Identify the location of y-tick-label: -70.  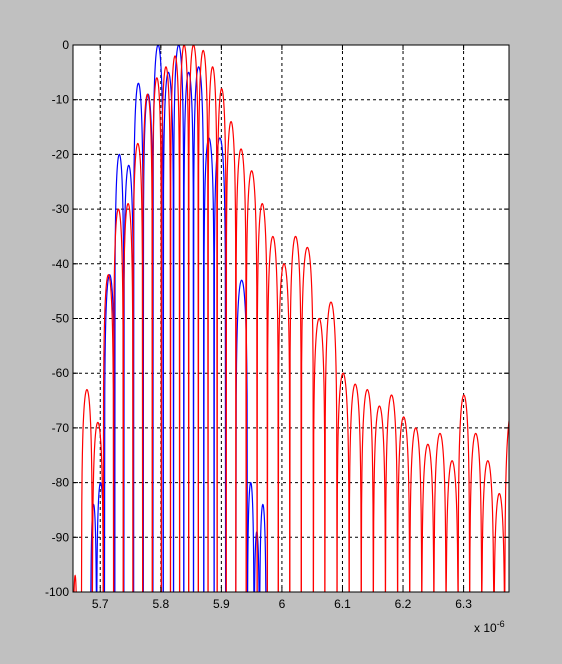
(61, 428).